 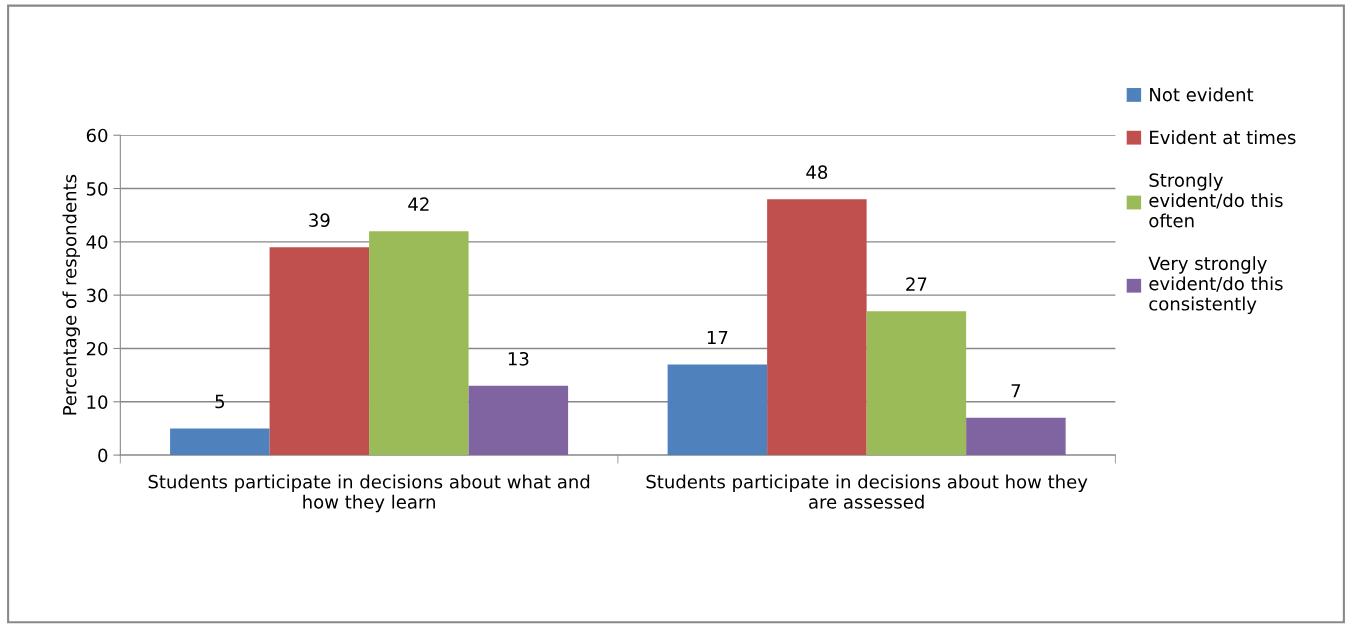 I want to click on legend-label: Strongly evident/do this often, so click(x=1216, y=200).